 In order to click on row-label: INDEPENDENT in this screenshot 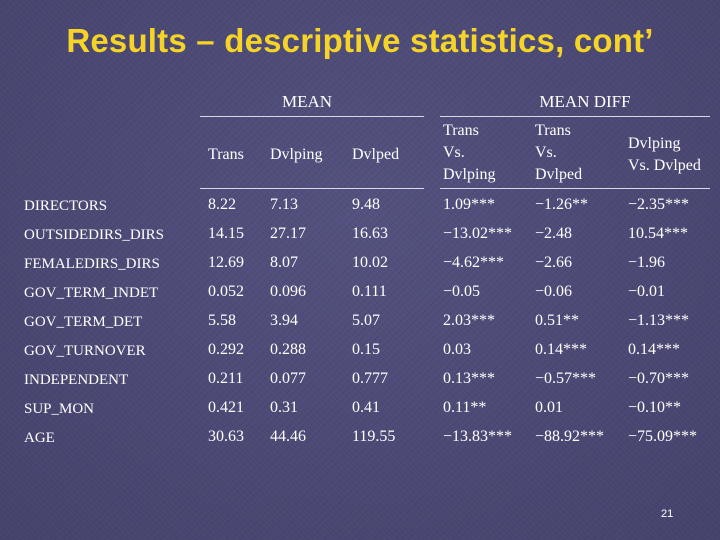, I will do `click(76, 380)`.